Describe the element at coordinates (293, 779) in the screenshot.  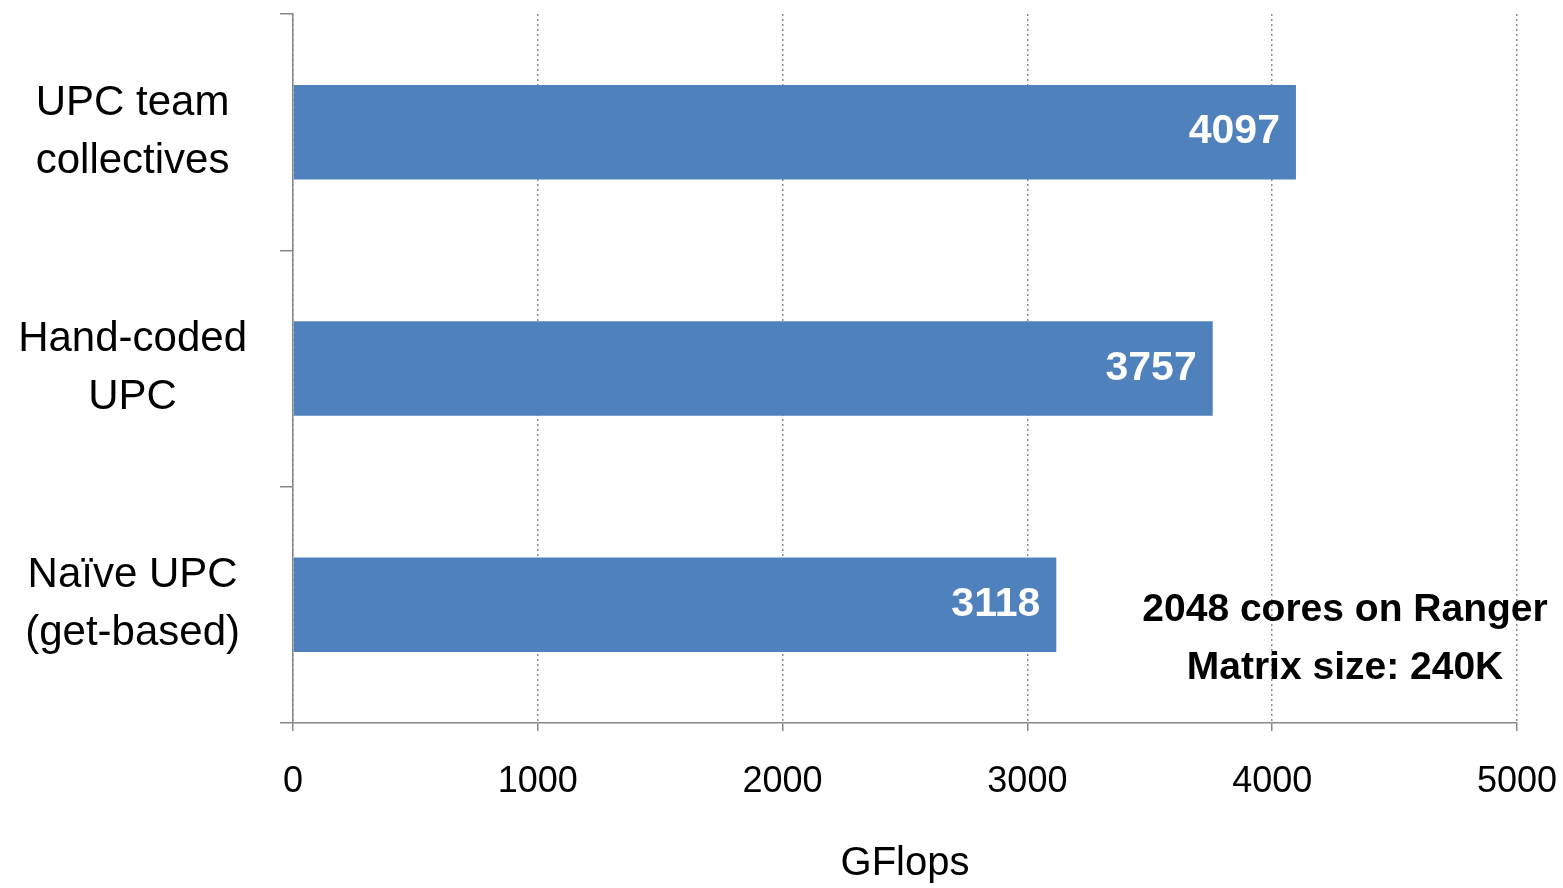
I see `x-tick-label: 0` at that location.